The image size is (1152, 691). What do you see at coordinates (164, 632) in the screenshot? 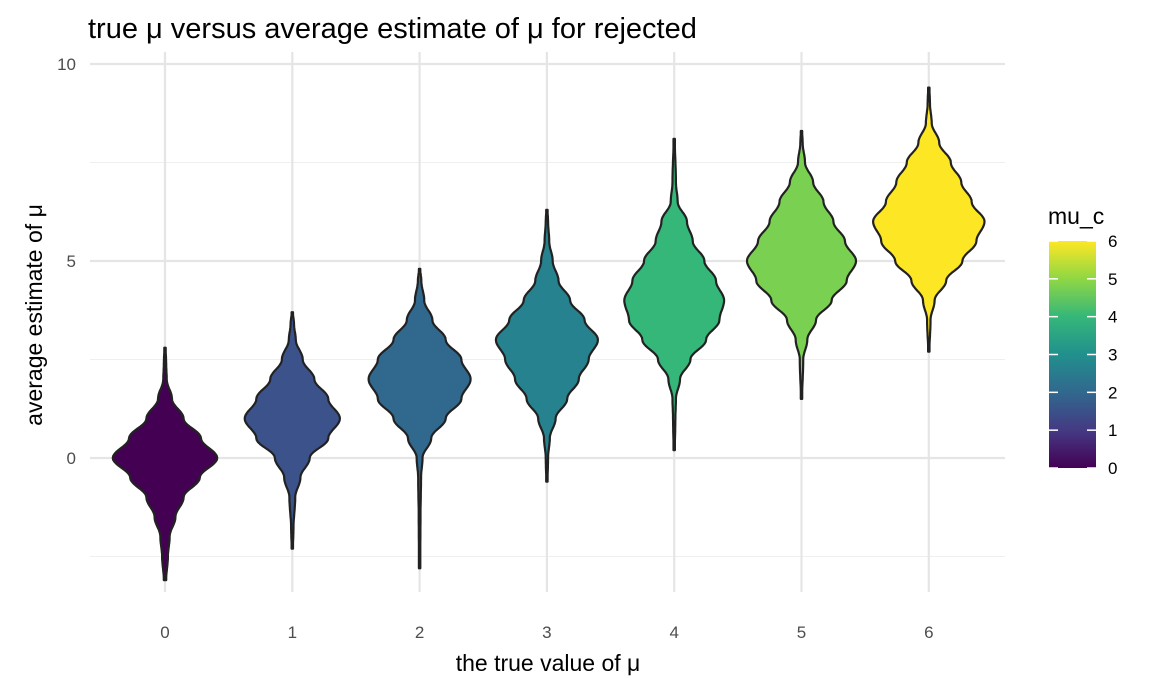
I see `x-tick-label: 0` at bounding box center [164, 632].